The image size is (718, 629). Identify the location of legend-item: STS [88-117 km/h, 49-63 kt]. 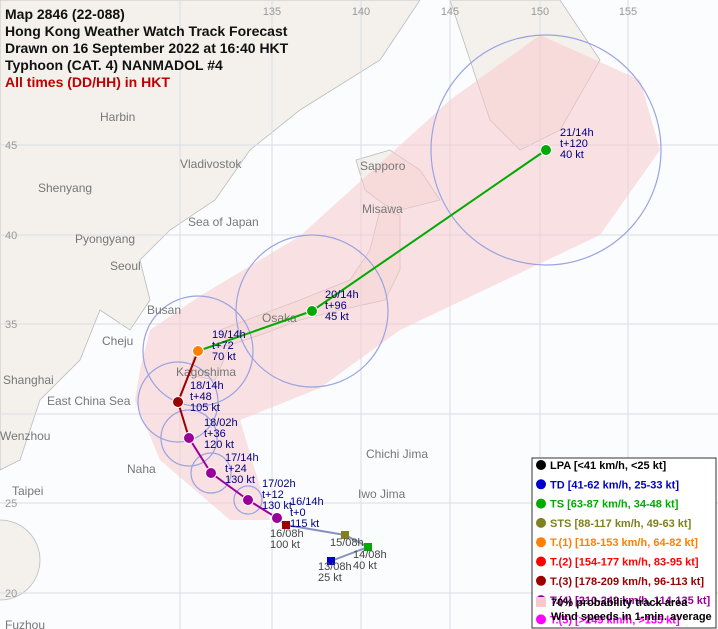
(621, 524).